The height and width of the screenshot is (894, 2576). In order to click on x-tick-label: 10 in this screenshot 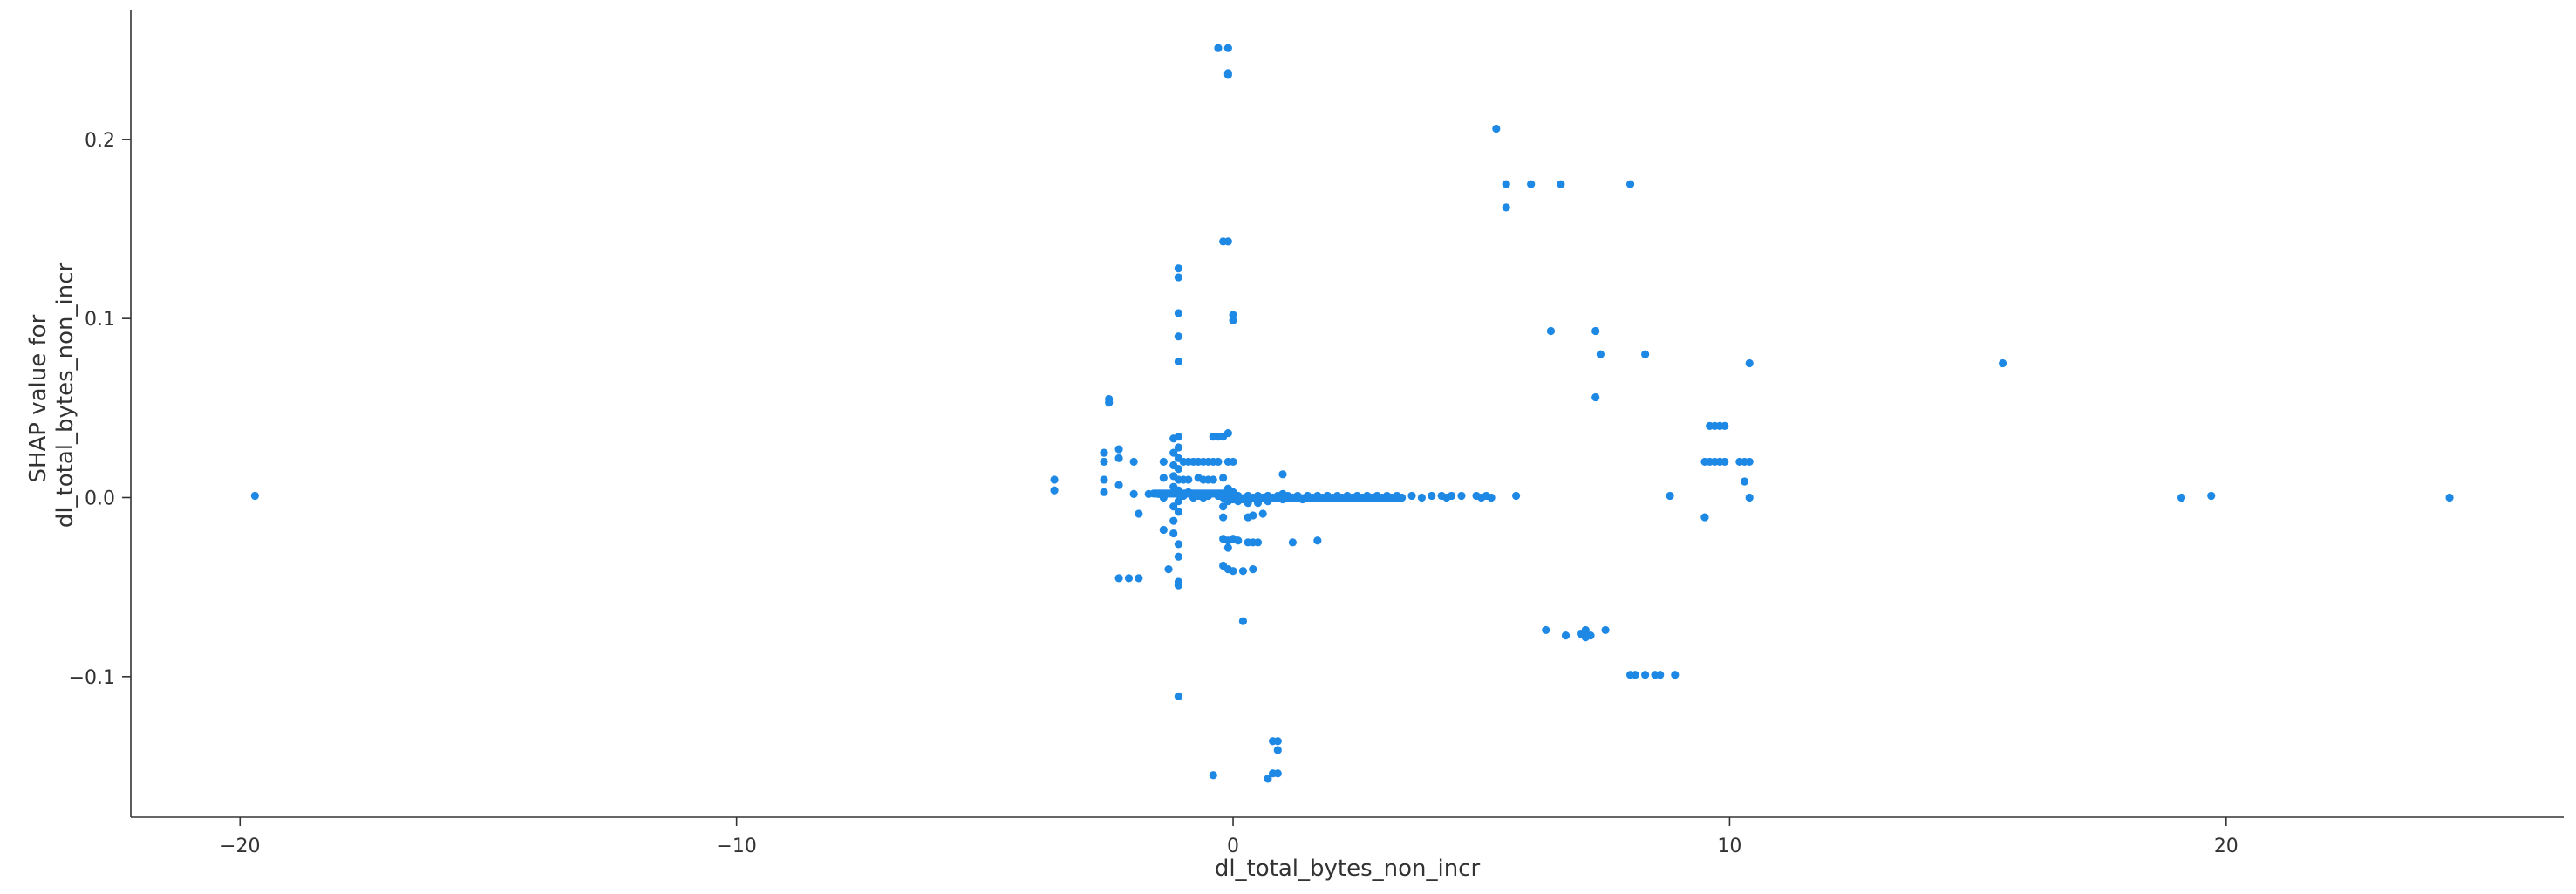, I will do `click(1729, 846)`.